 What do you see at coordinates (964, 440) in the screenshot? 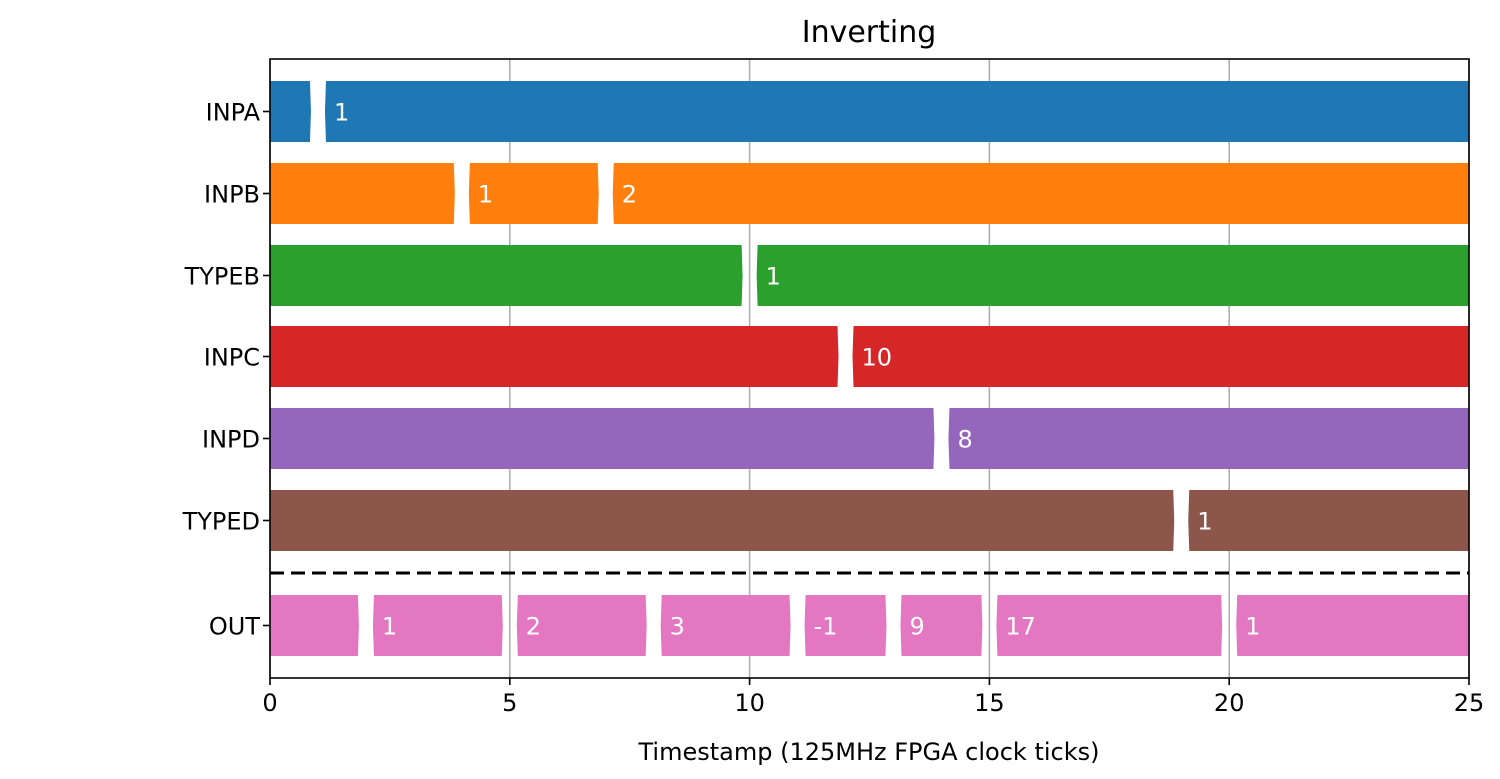
I see `segment-value-label: 8` at bounding box center [964, 440].